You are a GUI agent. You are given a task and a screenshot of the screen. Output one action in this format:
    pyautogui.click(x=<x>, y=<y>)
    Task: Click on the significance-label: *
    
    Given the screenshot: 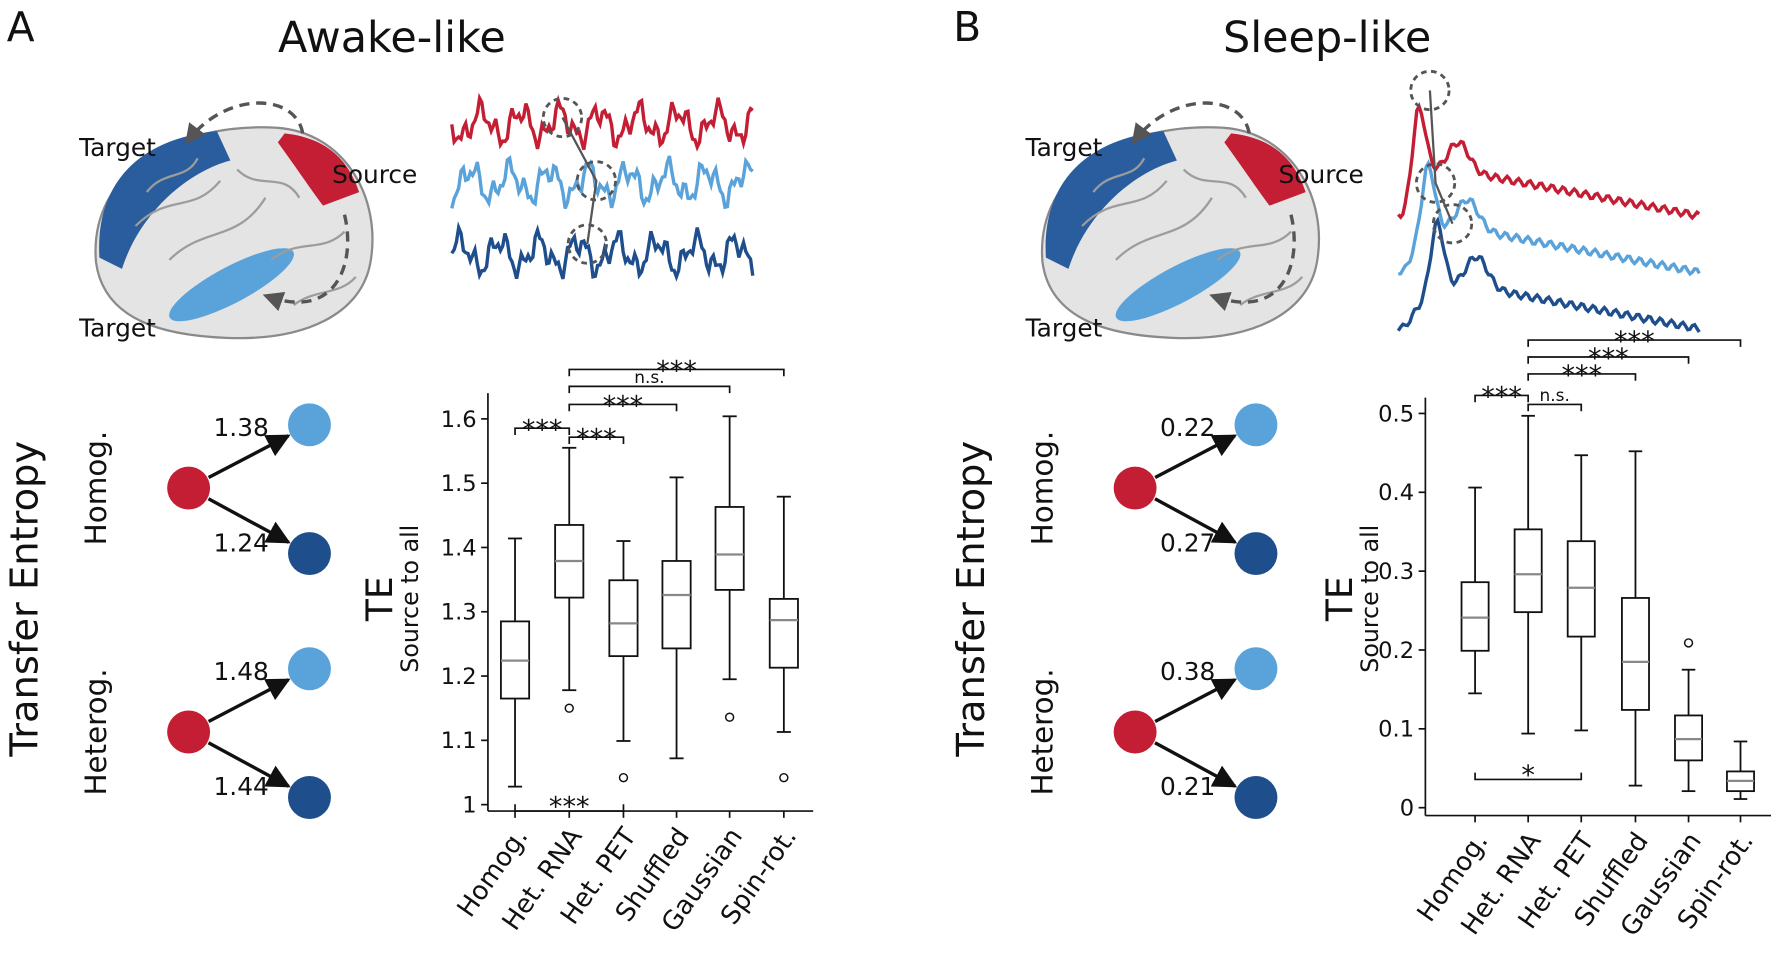 What is the action you would take?
    pyautogui.click(x=1528, y=775)
    